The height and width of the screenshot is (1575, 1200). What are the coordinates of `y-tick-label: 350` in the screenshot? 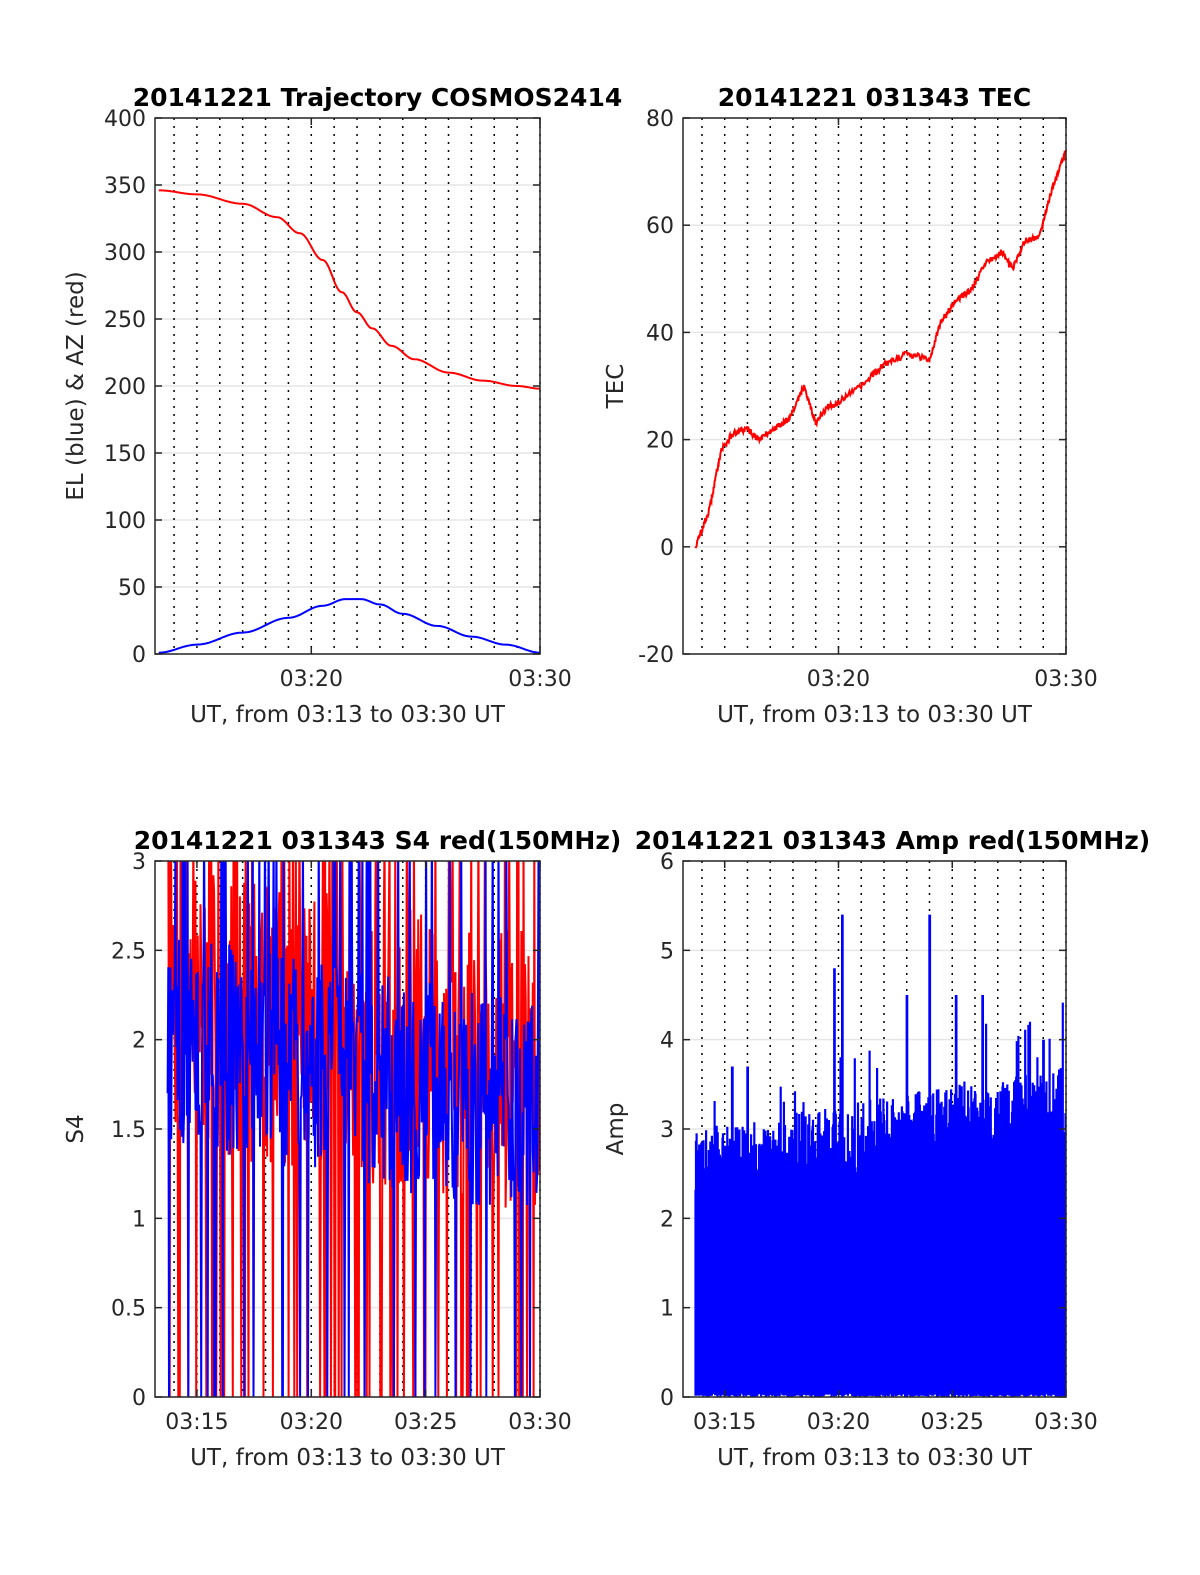 It's located at (125, 186).